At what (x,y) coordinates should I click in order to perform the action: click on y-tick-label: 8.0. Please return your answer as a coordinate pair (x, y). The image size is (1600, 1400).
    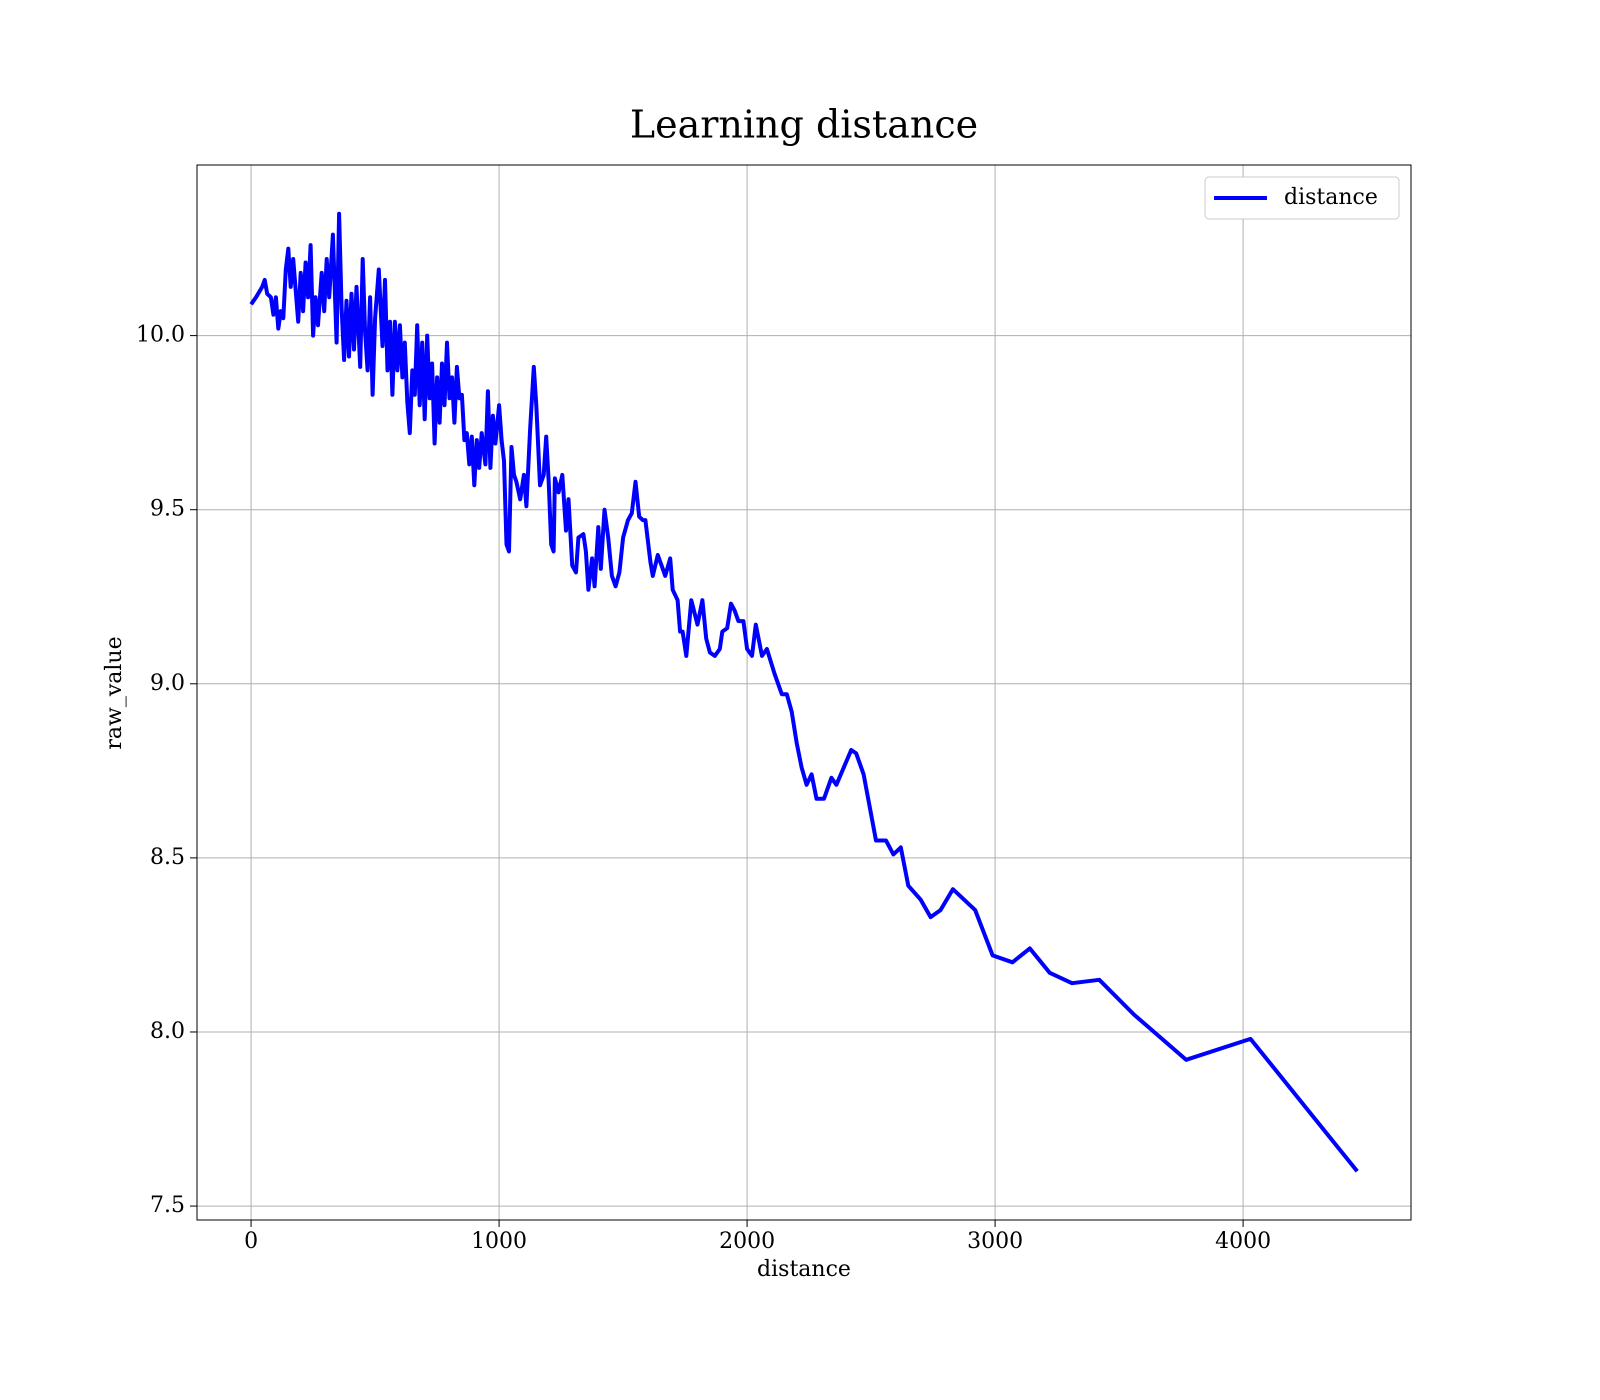
    Looking at the image, I should click on (167, 1031).